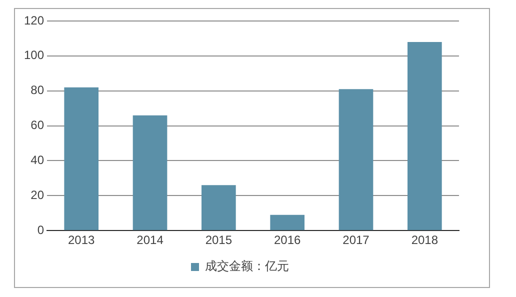 This screenshot has height=297, width=516. Describe the element at coordinates (82, 240) in the screenshot. I see `x-tick-label: 2013` at that location.